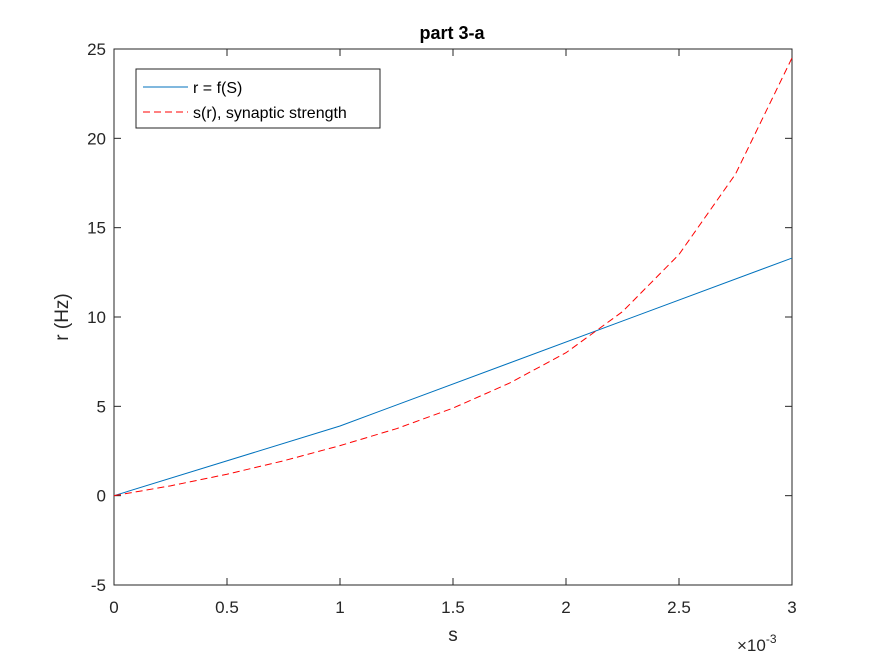  Describe the element at coordinates (96, 49) in the screenshot. I see `y-tick-label: 25` at that location.